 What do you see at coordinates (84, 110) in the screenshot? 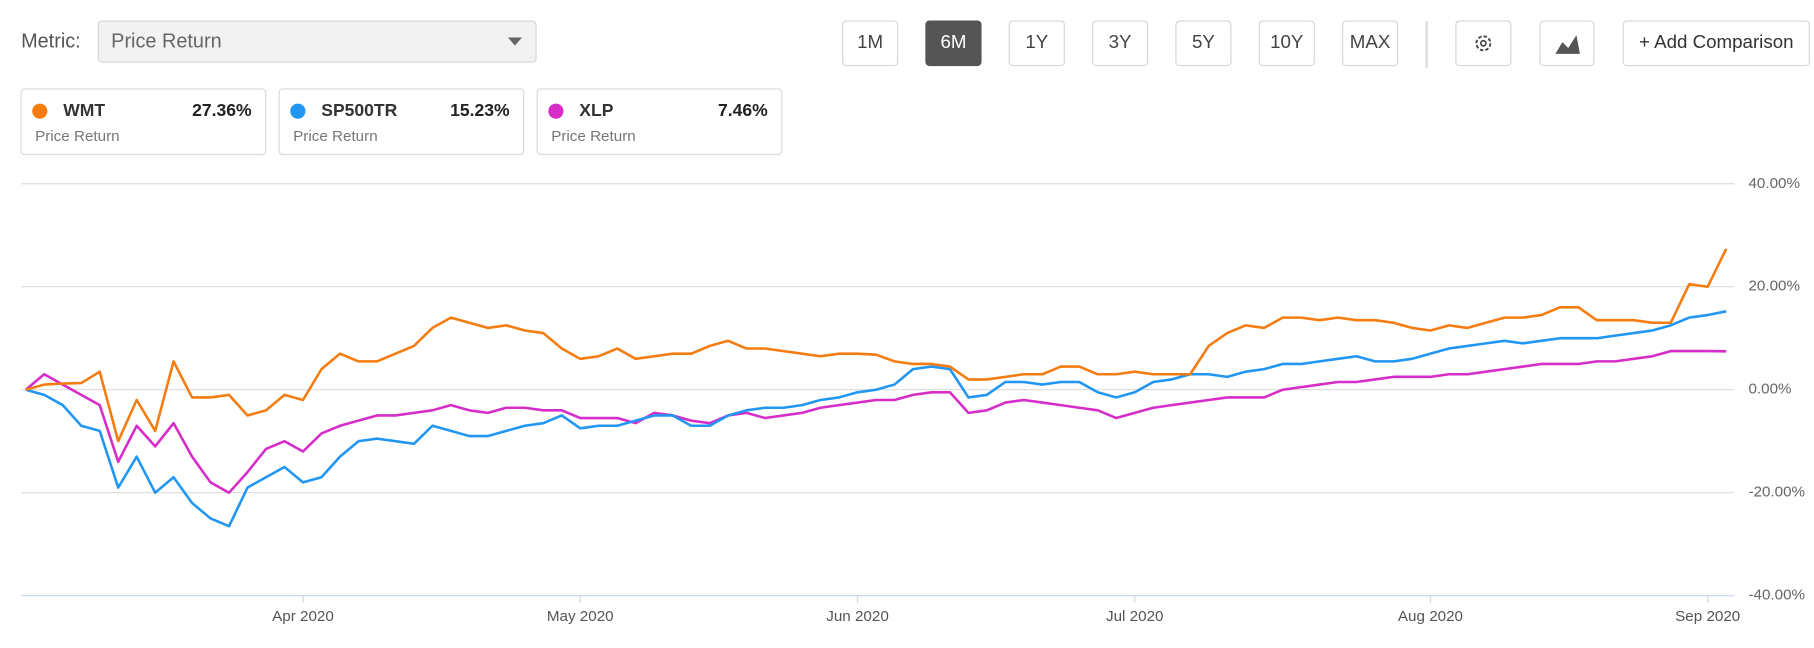
I see `legend-name: WMT` at bounding box center [84, 110].